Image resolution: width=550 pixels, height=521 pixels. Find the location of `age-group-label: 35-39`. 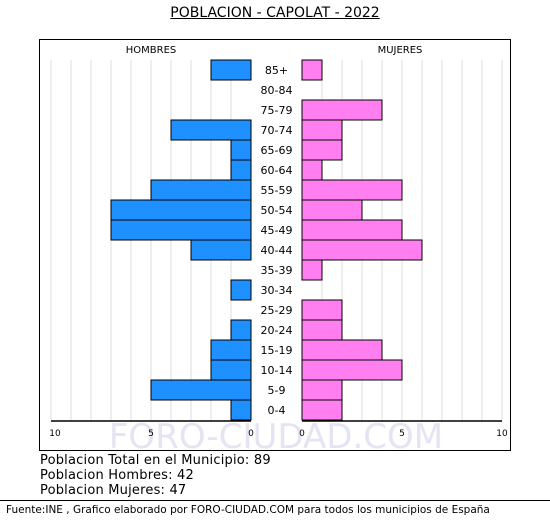

age-group-label: 35-39 is located at coordinates (277, 270).